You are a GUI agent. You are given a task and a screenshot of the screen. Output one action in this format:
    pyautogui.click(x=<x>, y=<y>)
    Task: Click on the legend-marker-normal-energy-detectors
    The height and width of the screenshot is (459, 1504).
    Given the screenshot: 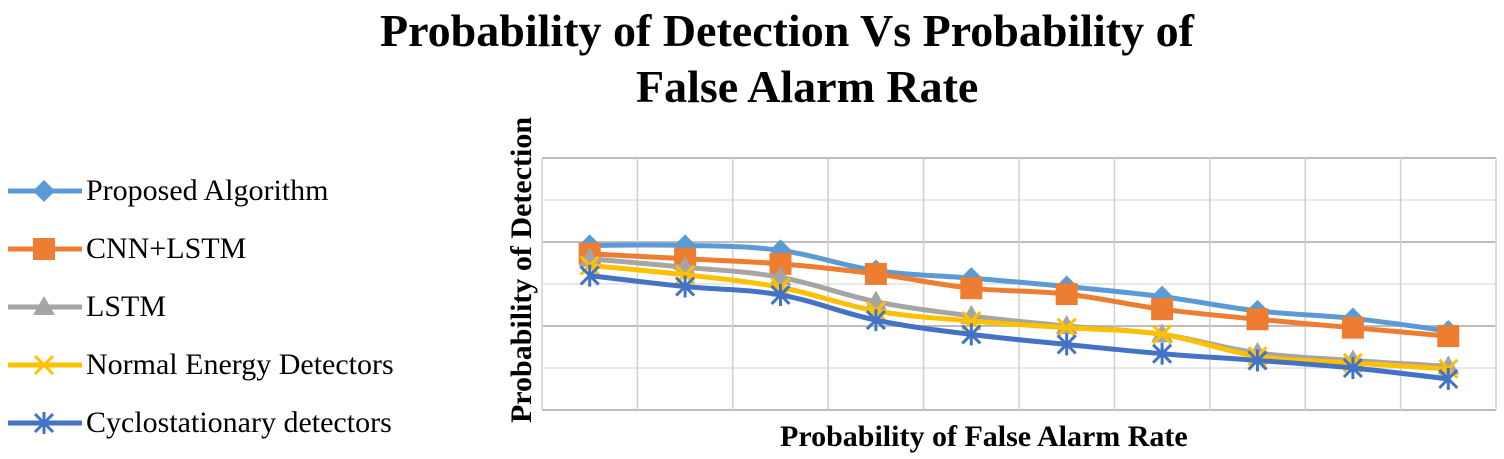 What is the action you would take?
    pyautogui.click(x=45, y=365)
    